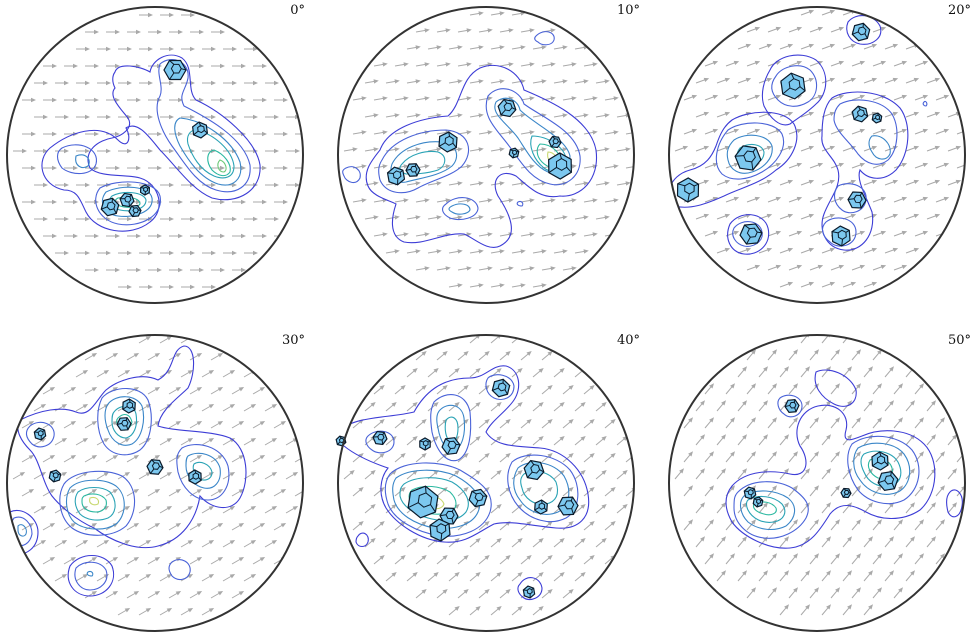  What do you see at coordinates (155, 155) in the screenshot?
I see `pole-figure-rim` at bounding box center [155, 155].